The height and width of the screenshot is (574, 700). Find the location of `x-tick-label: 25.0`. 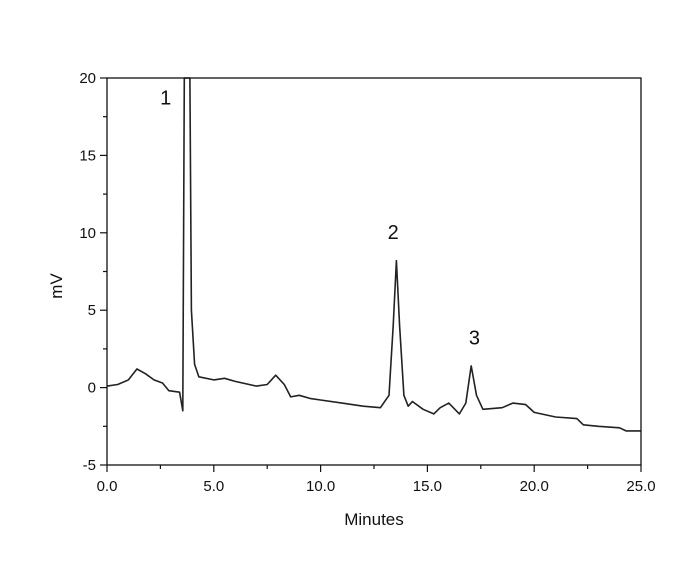

x-tick-label: 25.0 is located at coordinates (640, 486).